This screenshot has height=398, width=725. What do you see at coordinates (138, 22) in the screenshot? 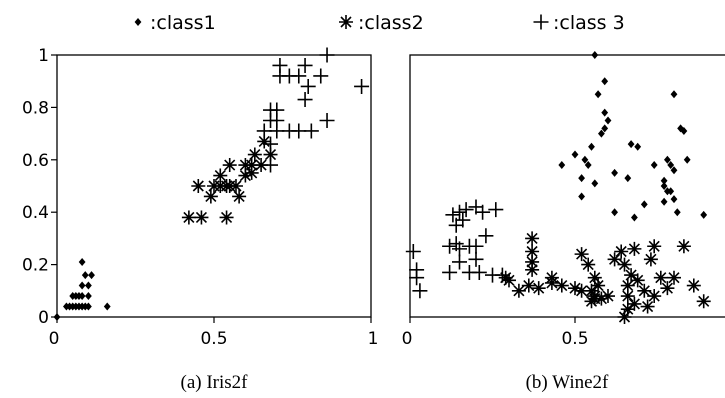
I see `legend-marker-diamond` at bounding box center [138, 22].